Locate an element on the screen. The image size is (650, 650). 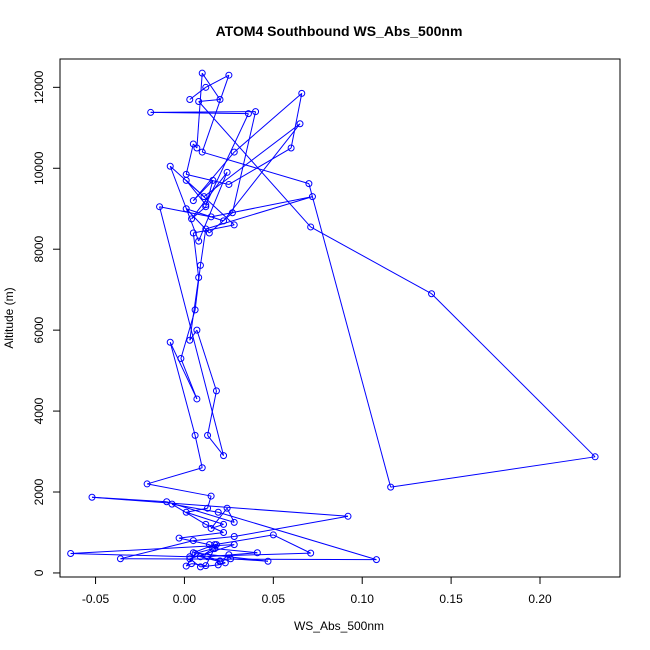
y-axis-label: Altitude (m) is located at coordinates (9, 317).